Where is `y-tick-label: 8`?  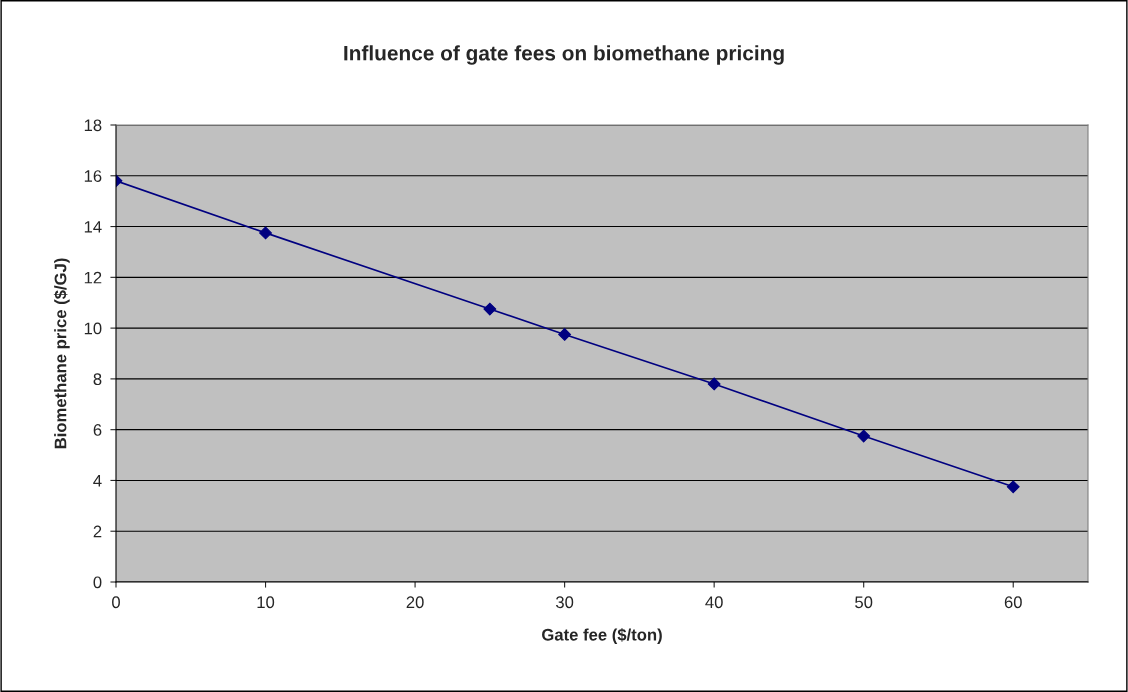 y-tick-label: 8 is located at coordinates (97, 379).